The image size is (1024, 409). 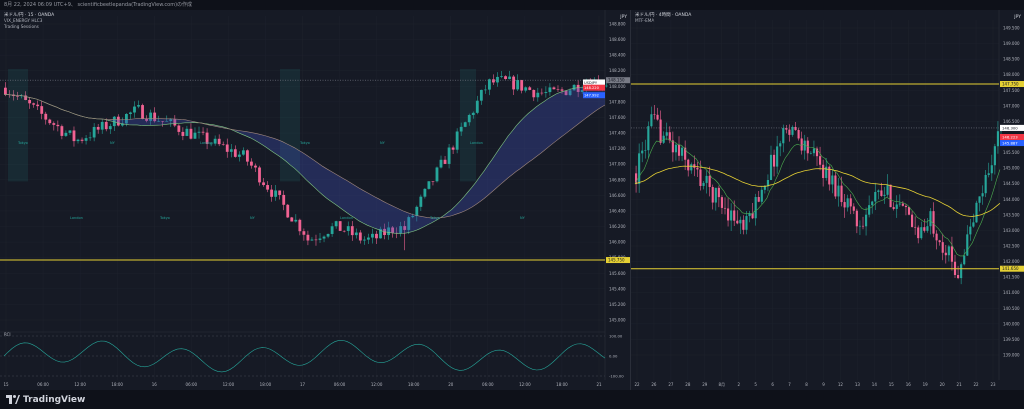 I want to click on time-axis-tick: 18:00, so click(x=266, y=384).